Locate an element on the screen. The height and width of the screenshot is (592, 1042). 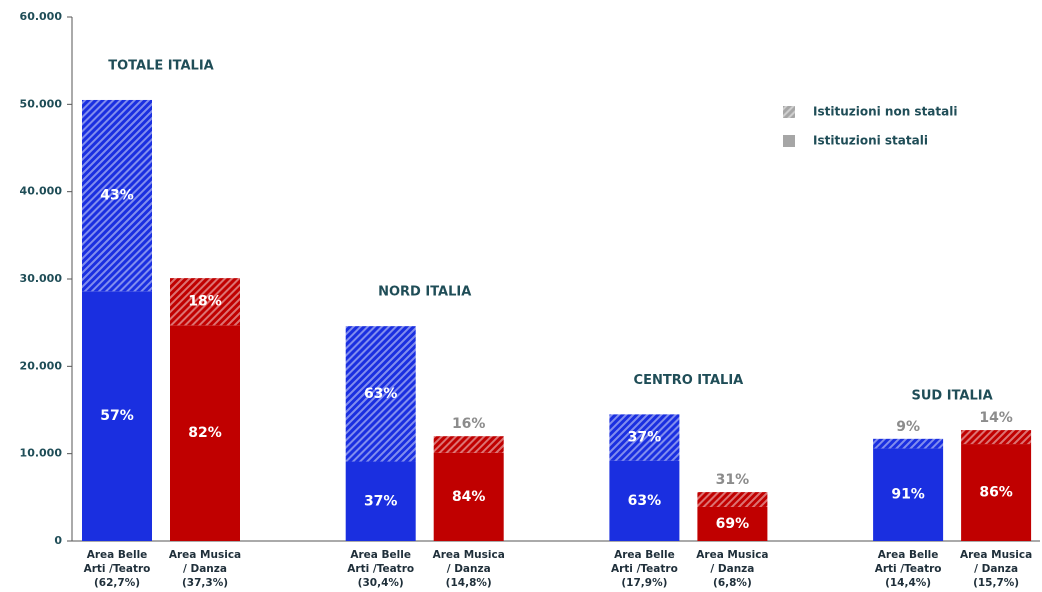
data-label: 69% is located at coordinates (733, 524).